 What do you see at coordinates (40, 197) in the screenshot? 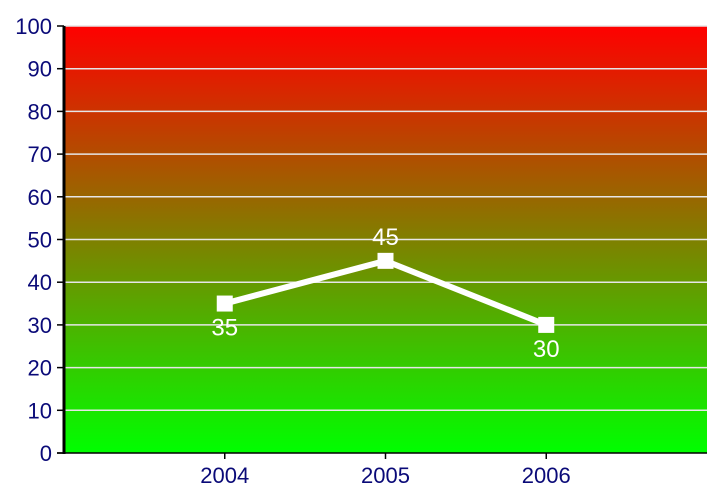
I see `y-tick-label: 60` at bounding box center [40, 197].